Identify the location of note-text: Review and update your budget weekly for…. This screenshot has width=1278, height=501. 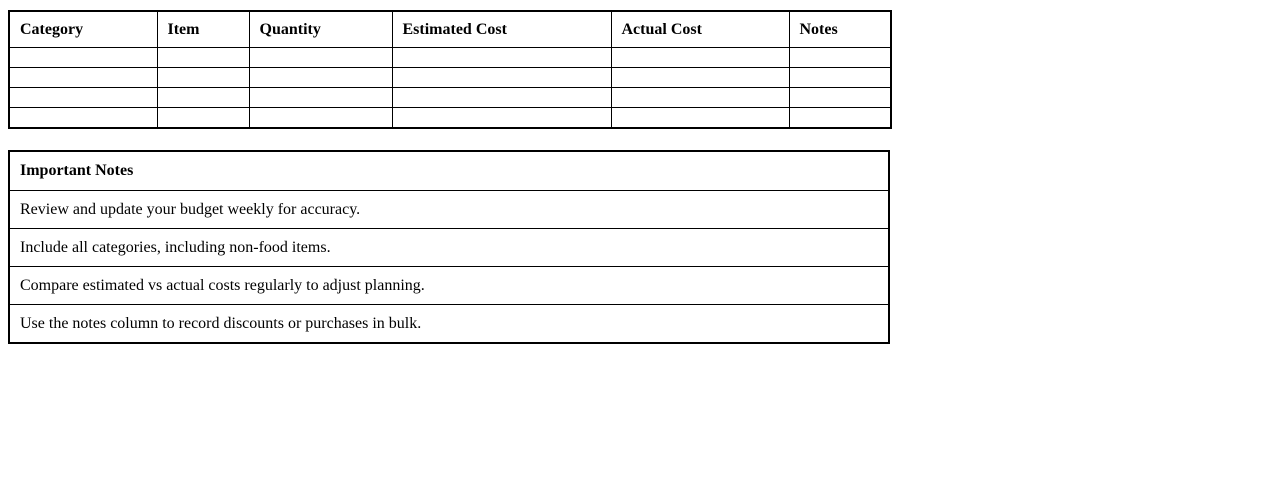
(449, 209).